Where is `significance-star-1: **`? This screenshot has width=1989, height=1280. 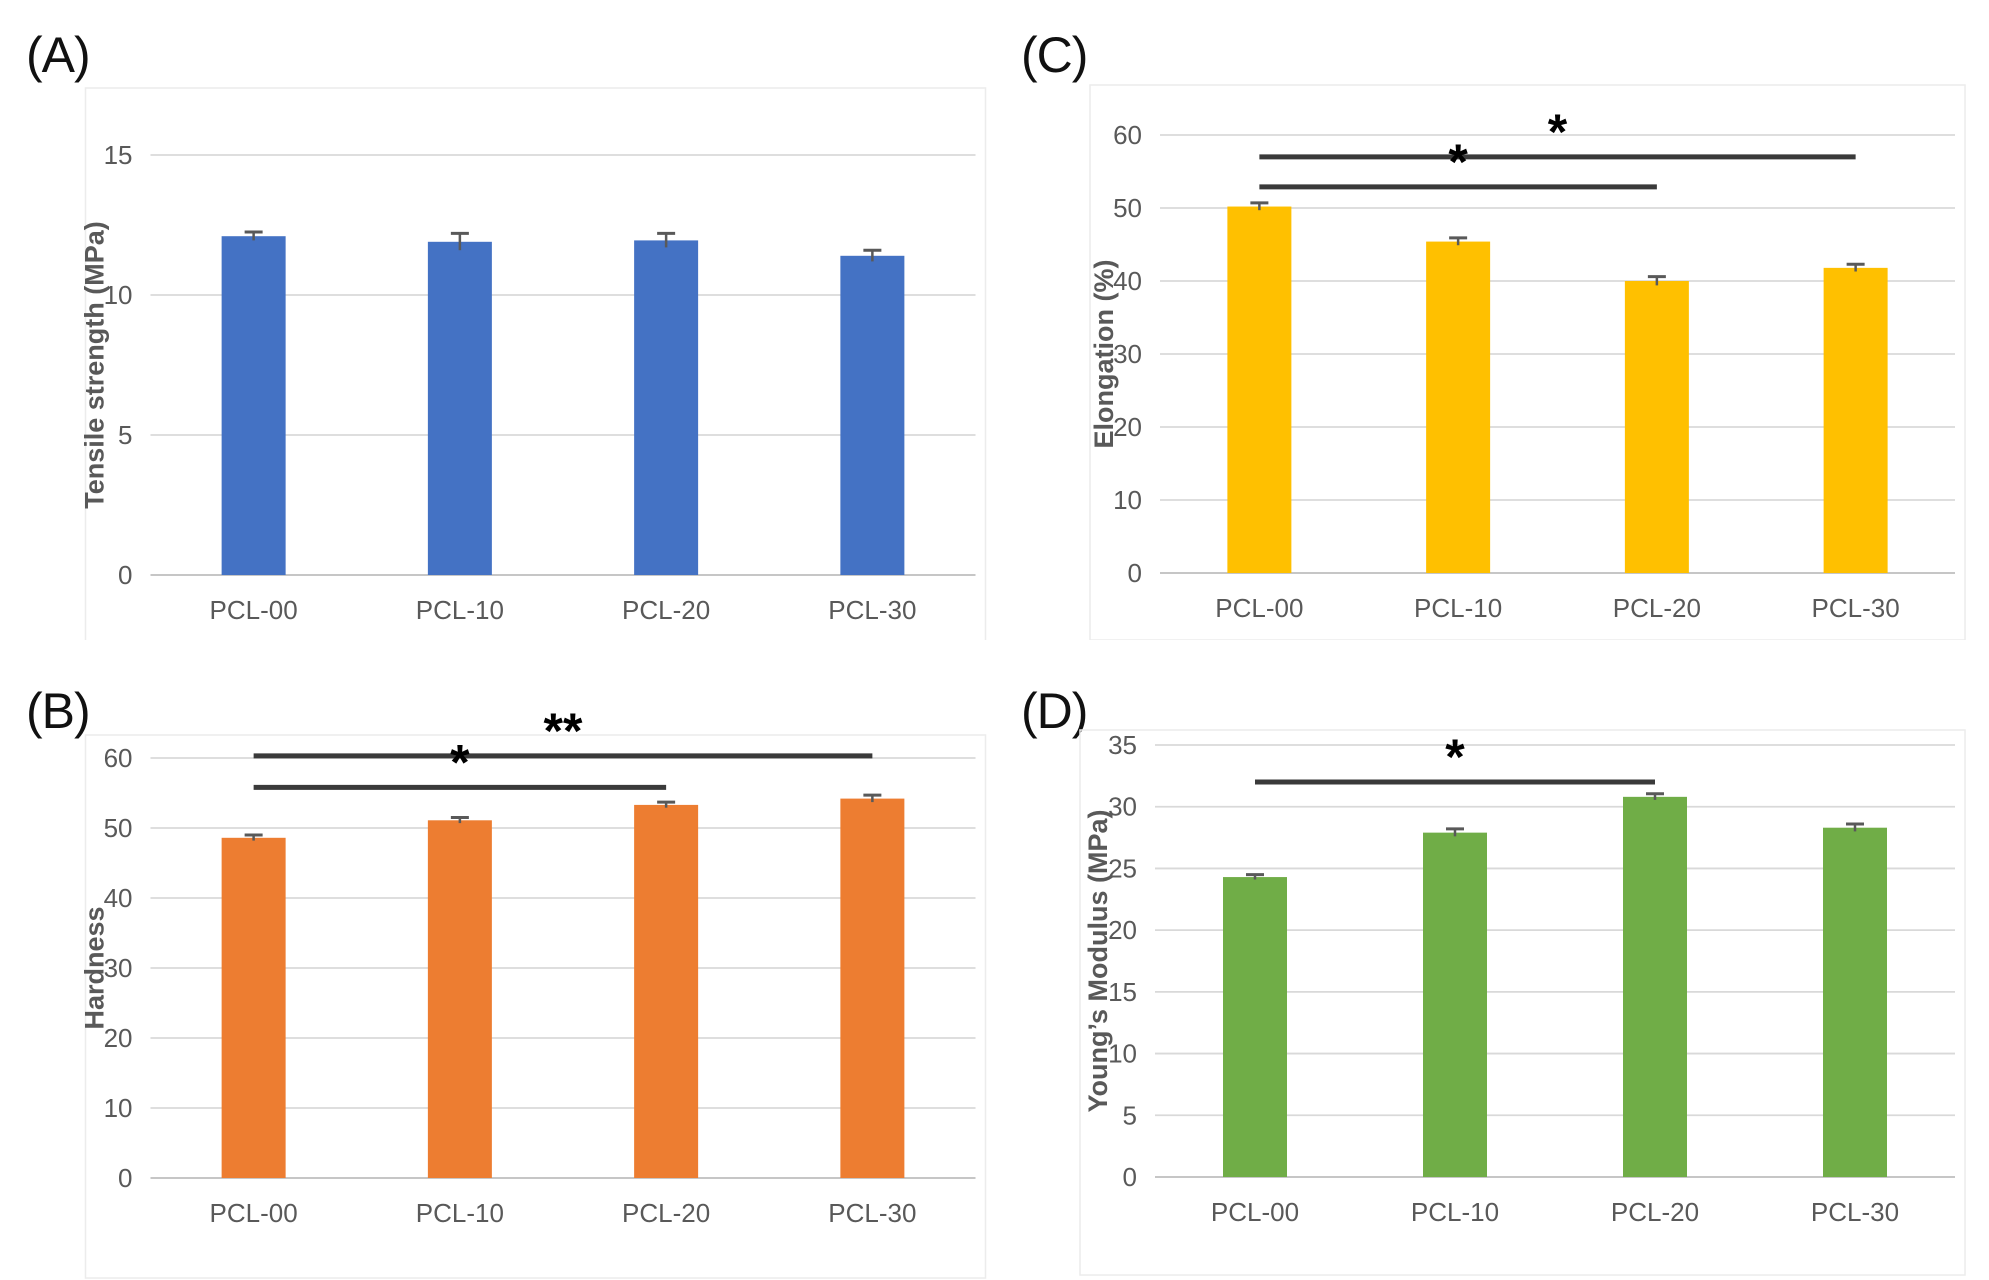
significance-star-1: ** is located at coordinates (563, 731).